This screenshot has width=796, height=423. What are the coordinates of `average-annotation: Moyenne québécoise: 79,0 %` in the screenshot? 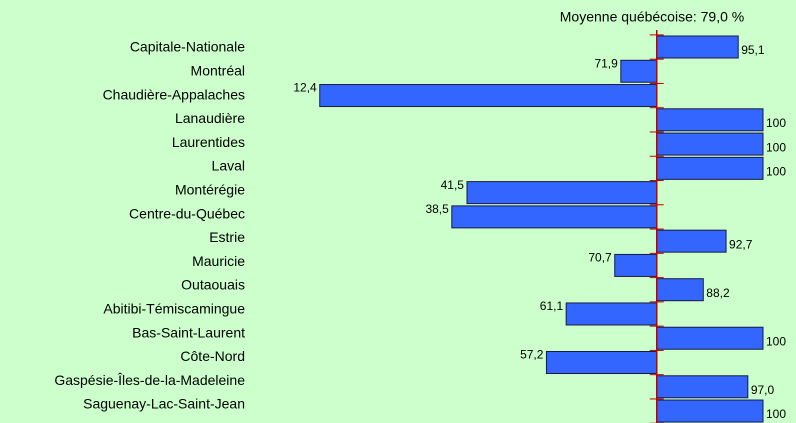 It's located at (652, 17).